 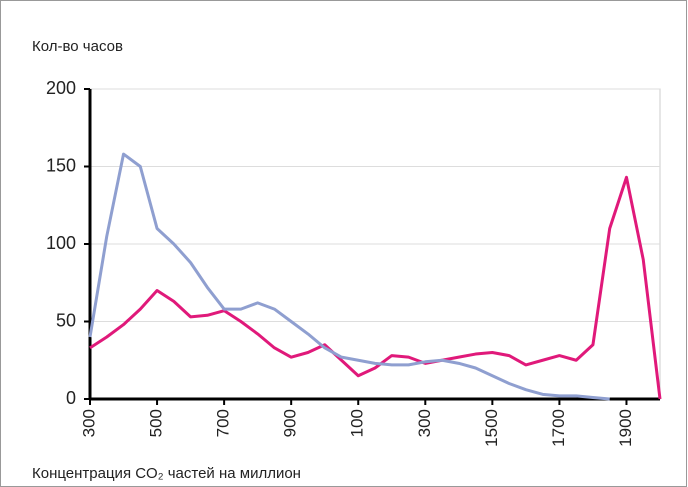 What do you see at coordinates (61, 243) in the screenshot?
I see `y-tick-label: 100` at bounding box center [61, 243].